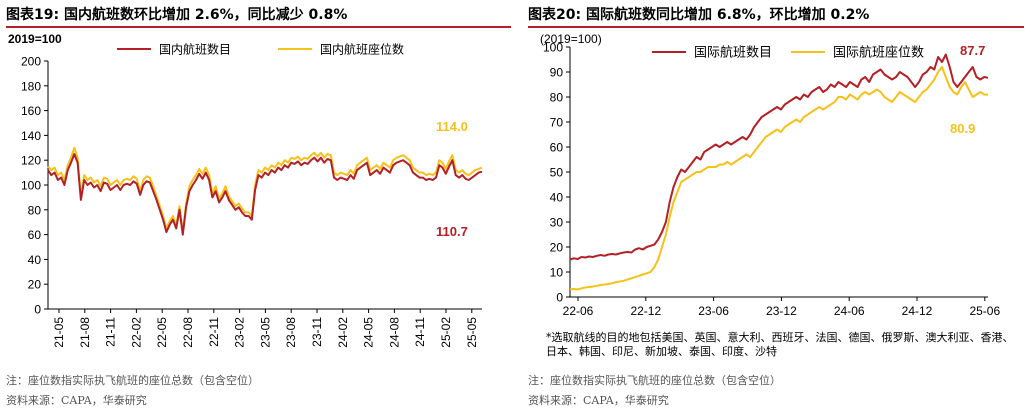 This screenshot has width=1031, height=412. What do you see at coordinates (962, 128) in the screenshot?
I see `right-end-label-1: 80.9` at bounding box center [962, 128].